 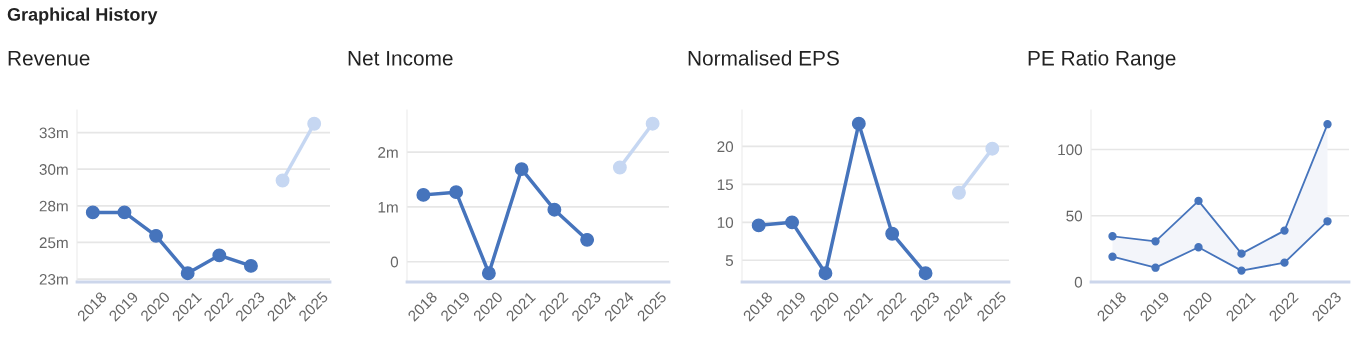 What do you see at coordinates (729, 260) in the screenshot?
I see `y-tick-label: 5` at bounding box center [729, 260].